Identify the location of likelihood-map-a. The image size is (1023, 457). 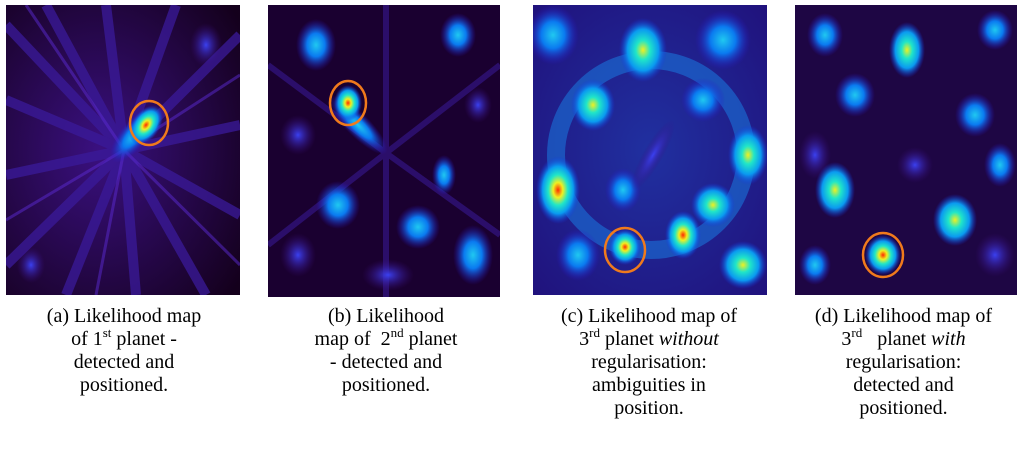
(123, 150).